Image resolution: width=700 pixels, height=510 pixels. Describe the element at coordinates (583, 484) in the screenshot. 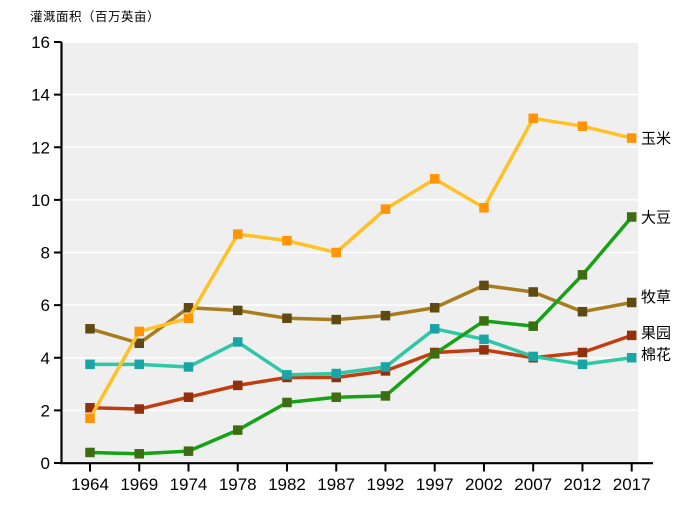

I see `x-tick-label: 2012` at that location.